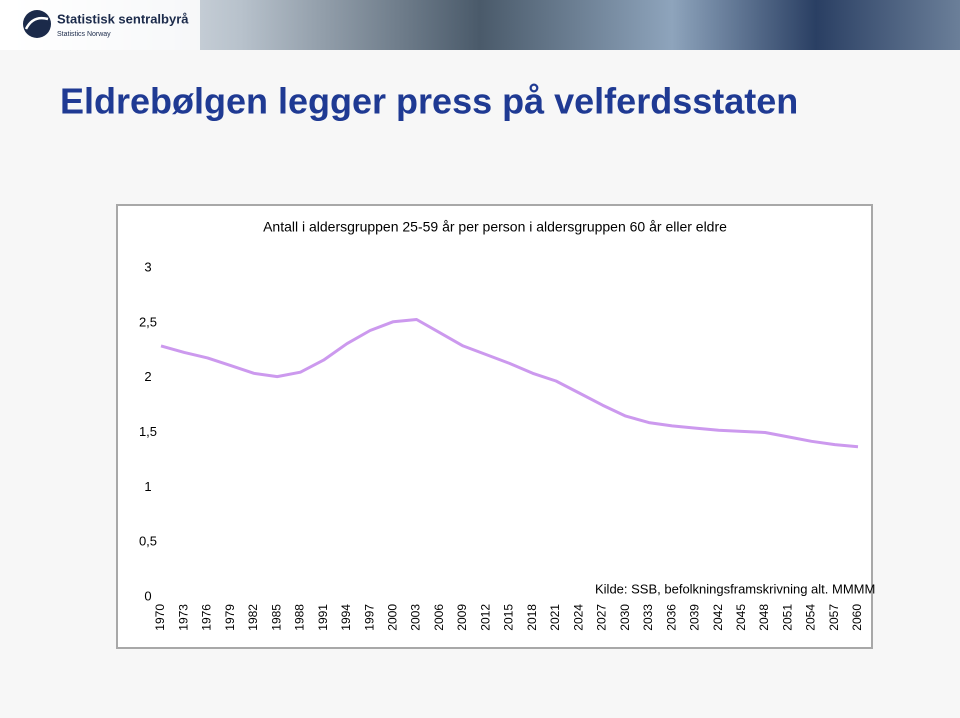 Image resolution: width=960 pixels, height=718 pixels. What do you see at coordinates (439, 617) in the screenshot?
I see `x-tick-label: 2006` at bounding box center [439, 617].